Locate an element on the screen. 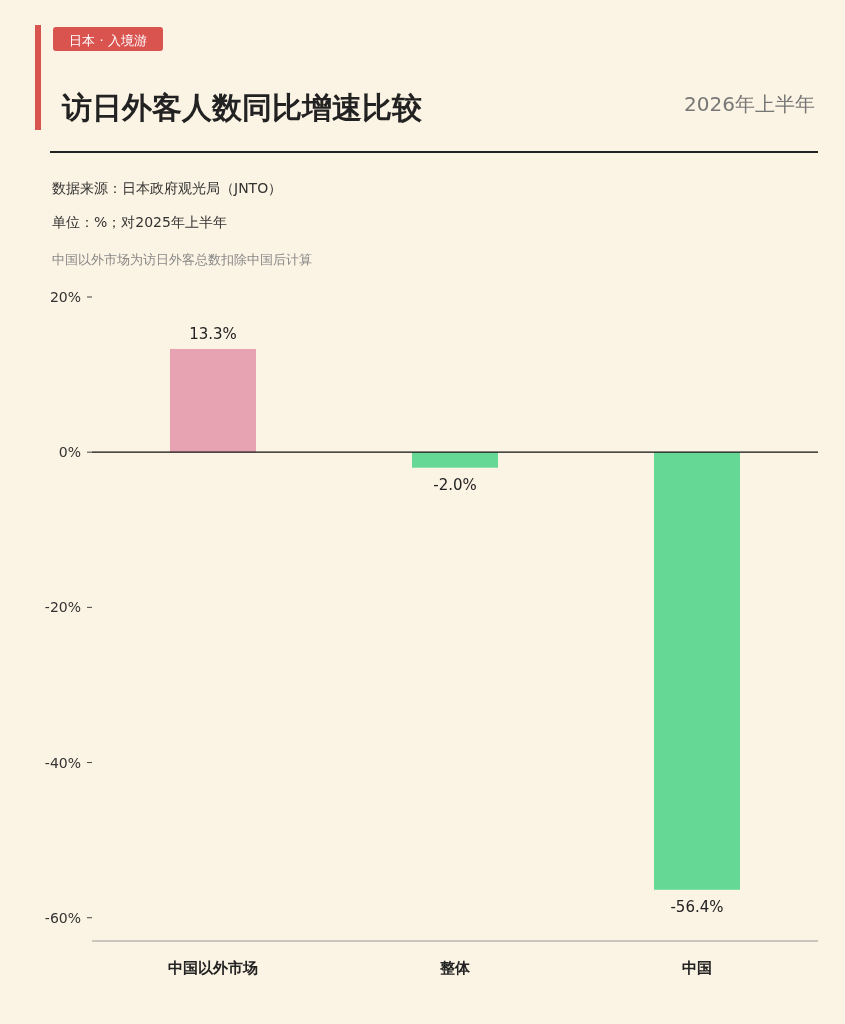 The height and width of the screenshot is (1024, 845). y-tick-label: -20% is located at coordinates (62, 607).